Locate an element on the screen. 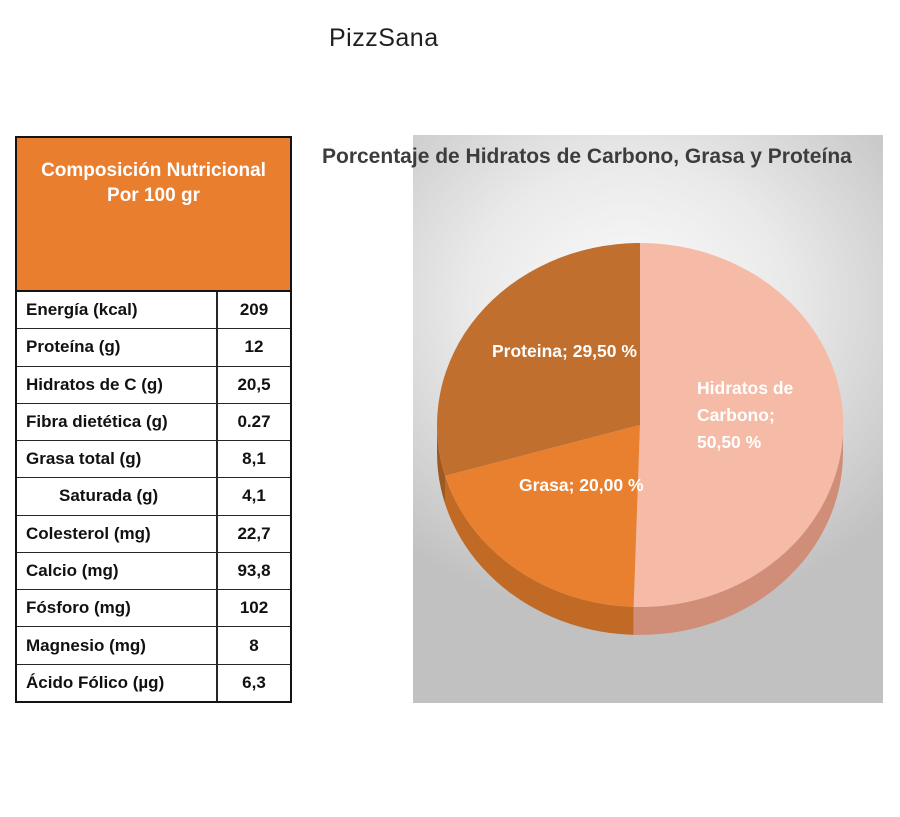 Image resolution: width=900 pixels, height=817 pixels. row-label: Grasa total (g) is located at coordinates (84, 459).